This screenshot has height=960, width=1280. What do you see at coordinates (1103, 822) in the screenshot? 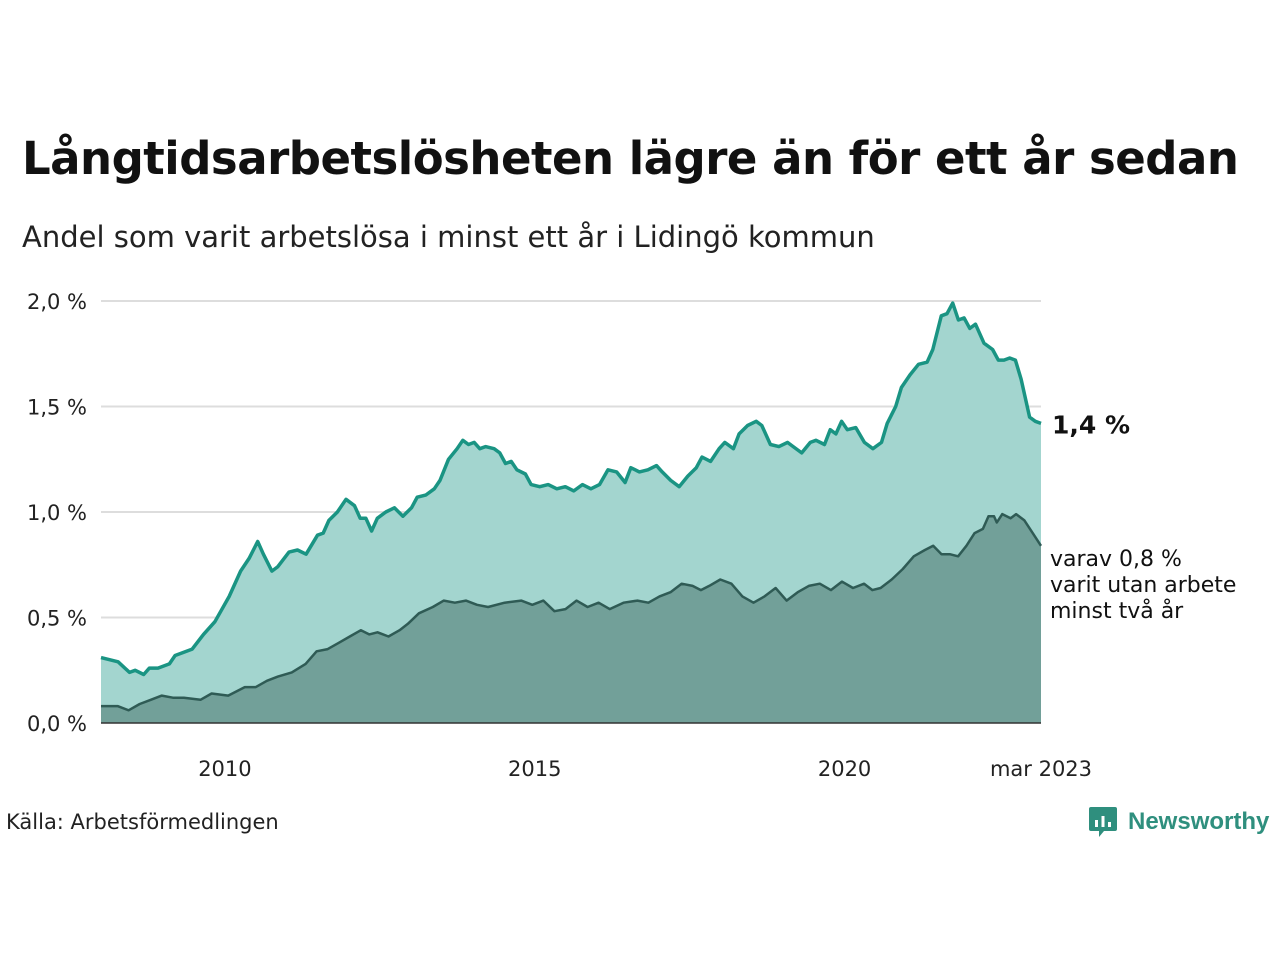
I see `newsworthy-logo-icon` at bounding box center [1103, 822].